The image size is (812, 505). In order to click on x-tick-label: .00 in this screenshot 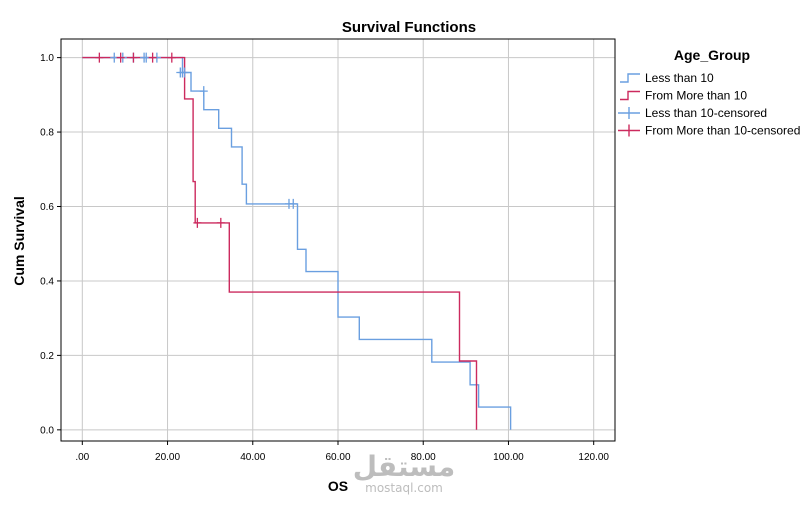, I will do `click(82, 457)`.